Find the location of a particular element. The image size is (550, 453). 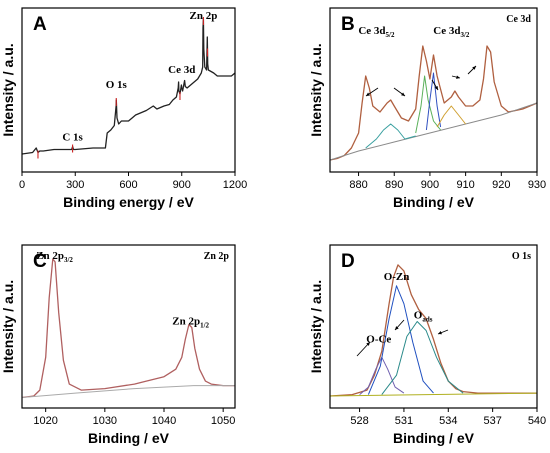

panel-title: Ce 3d is located at coordinates (518, 19).